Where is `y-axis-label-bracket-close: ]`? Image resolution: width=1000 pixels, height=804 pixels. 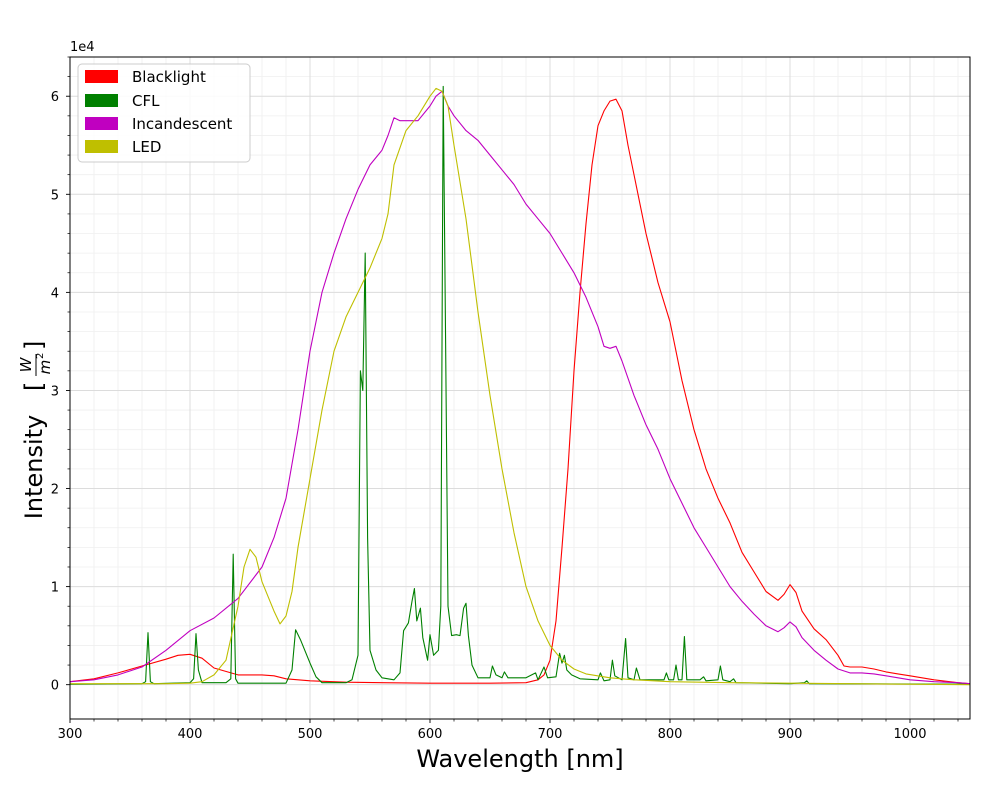
y-axis-label-bracket-close: ] is located at coordinates (34, 345).